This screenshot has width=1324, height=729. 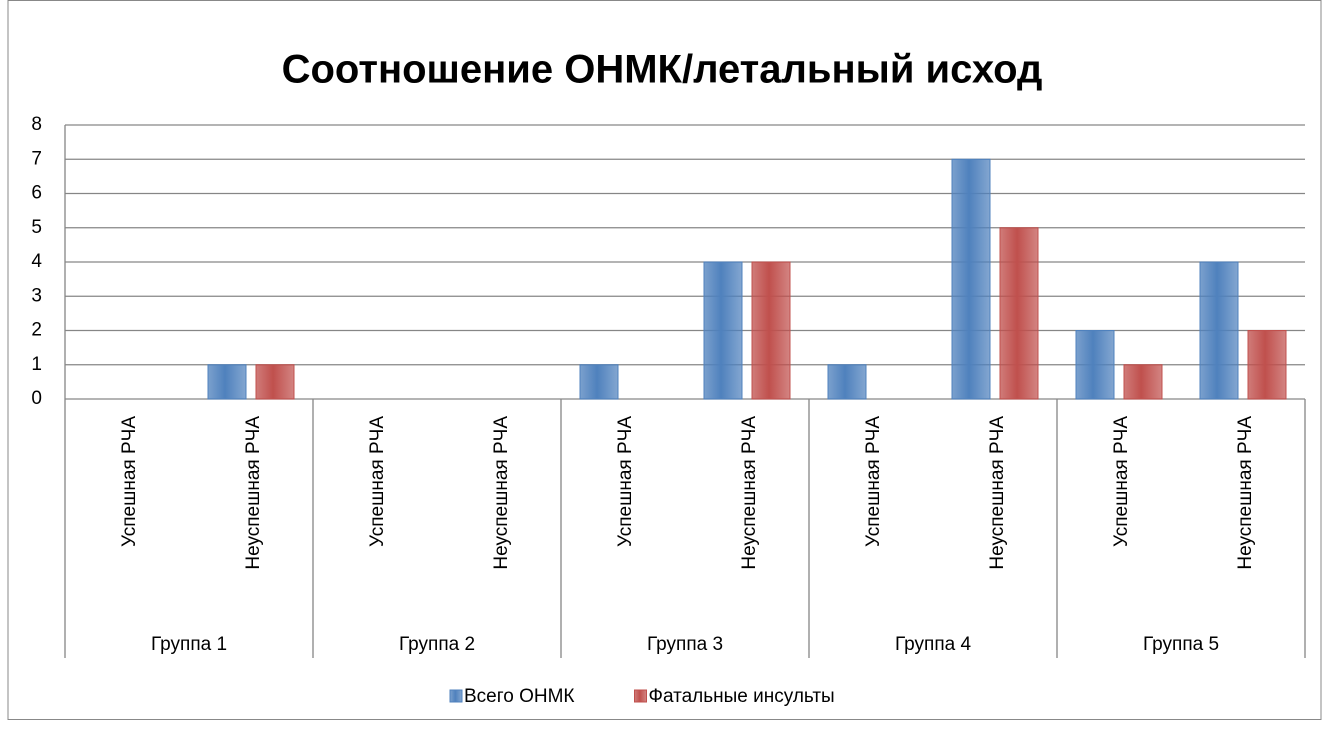 What do you see at coordinates (36, 227) in the screenshot?
I see `y-tick-label: 5` at bounding box center [36, 227].